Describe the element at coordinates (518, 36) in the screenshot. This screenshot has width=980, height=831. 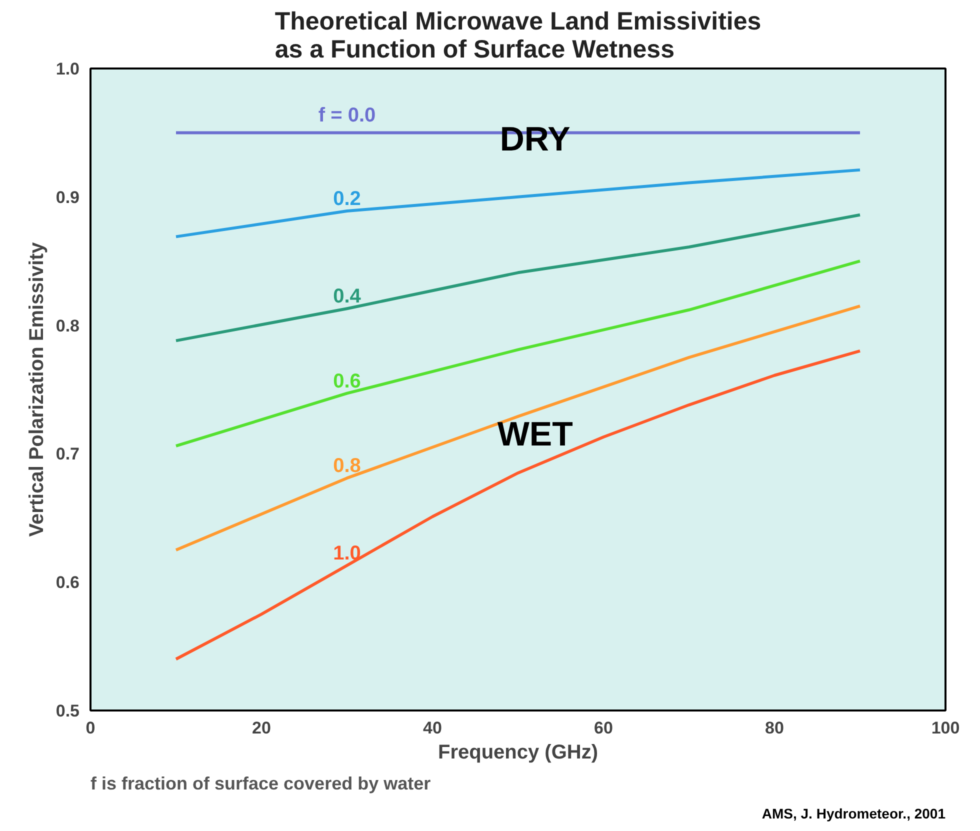
I see `chart-title: Theoretical Microwave Land Emissivities as a Function of Surface Wetness` at that location.